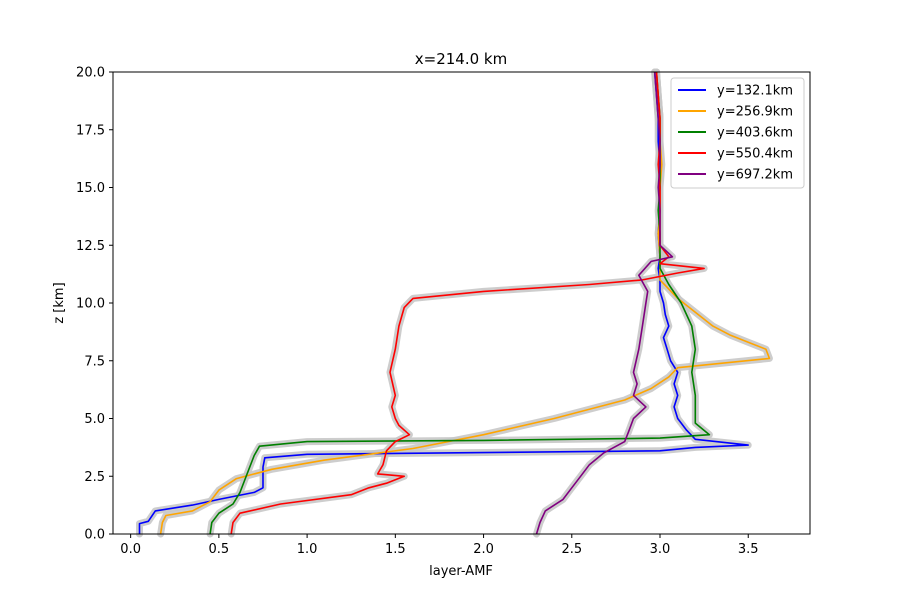 The width and height of the screenshot is (900, 600). What do you see at coordinates (755, 112) in the screenshot?
I see `legend-label-2: y=256.9km` at bounding box center [755, 112].